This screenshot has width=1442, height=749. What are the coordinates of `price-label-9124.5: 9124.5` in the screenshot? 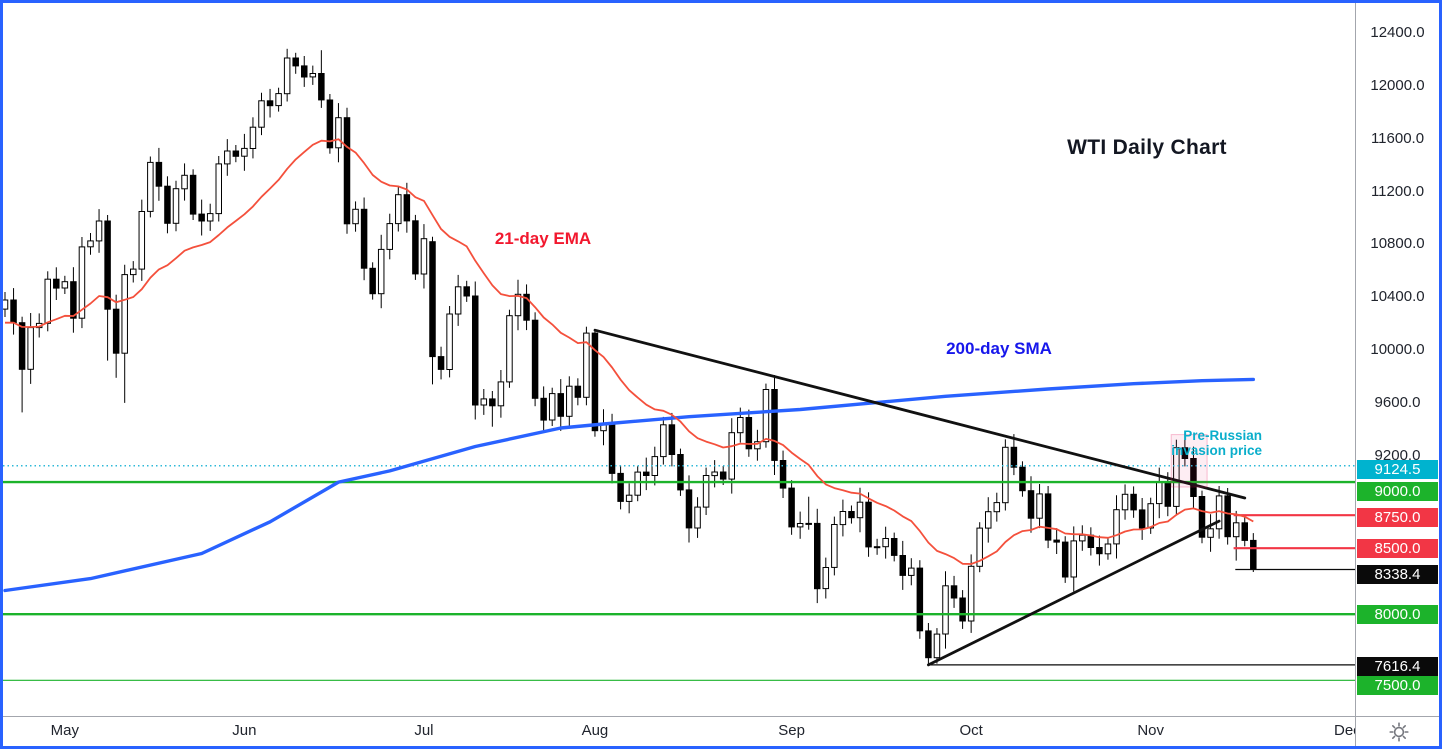 It's located at (1397, 470).